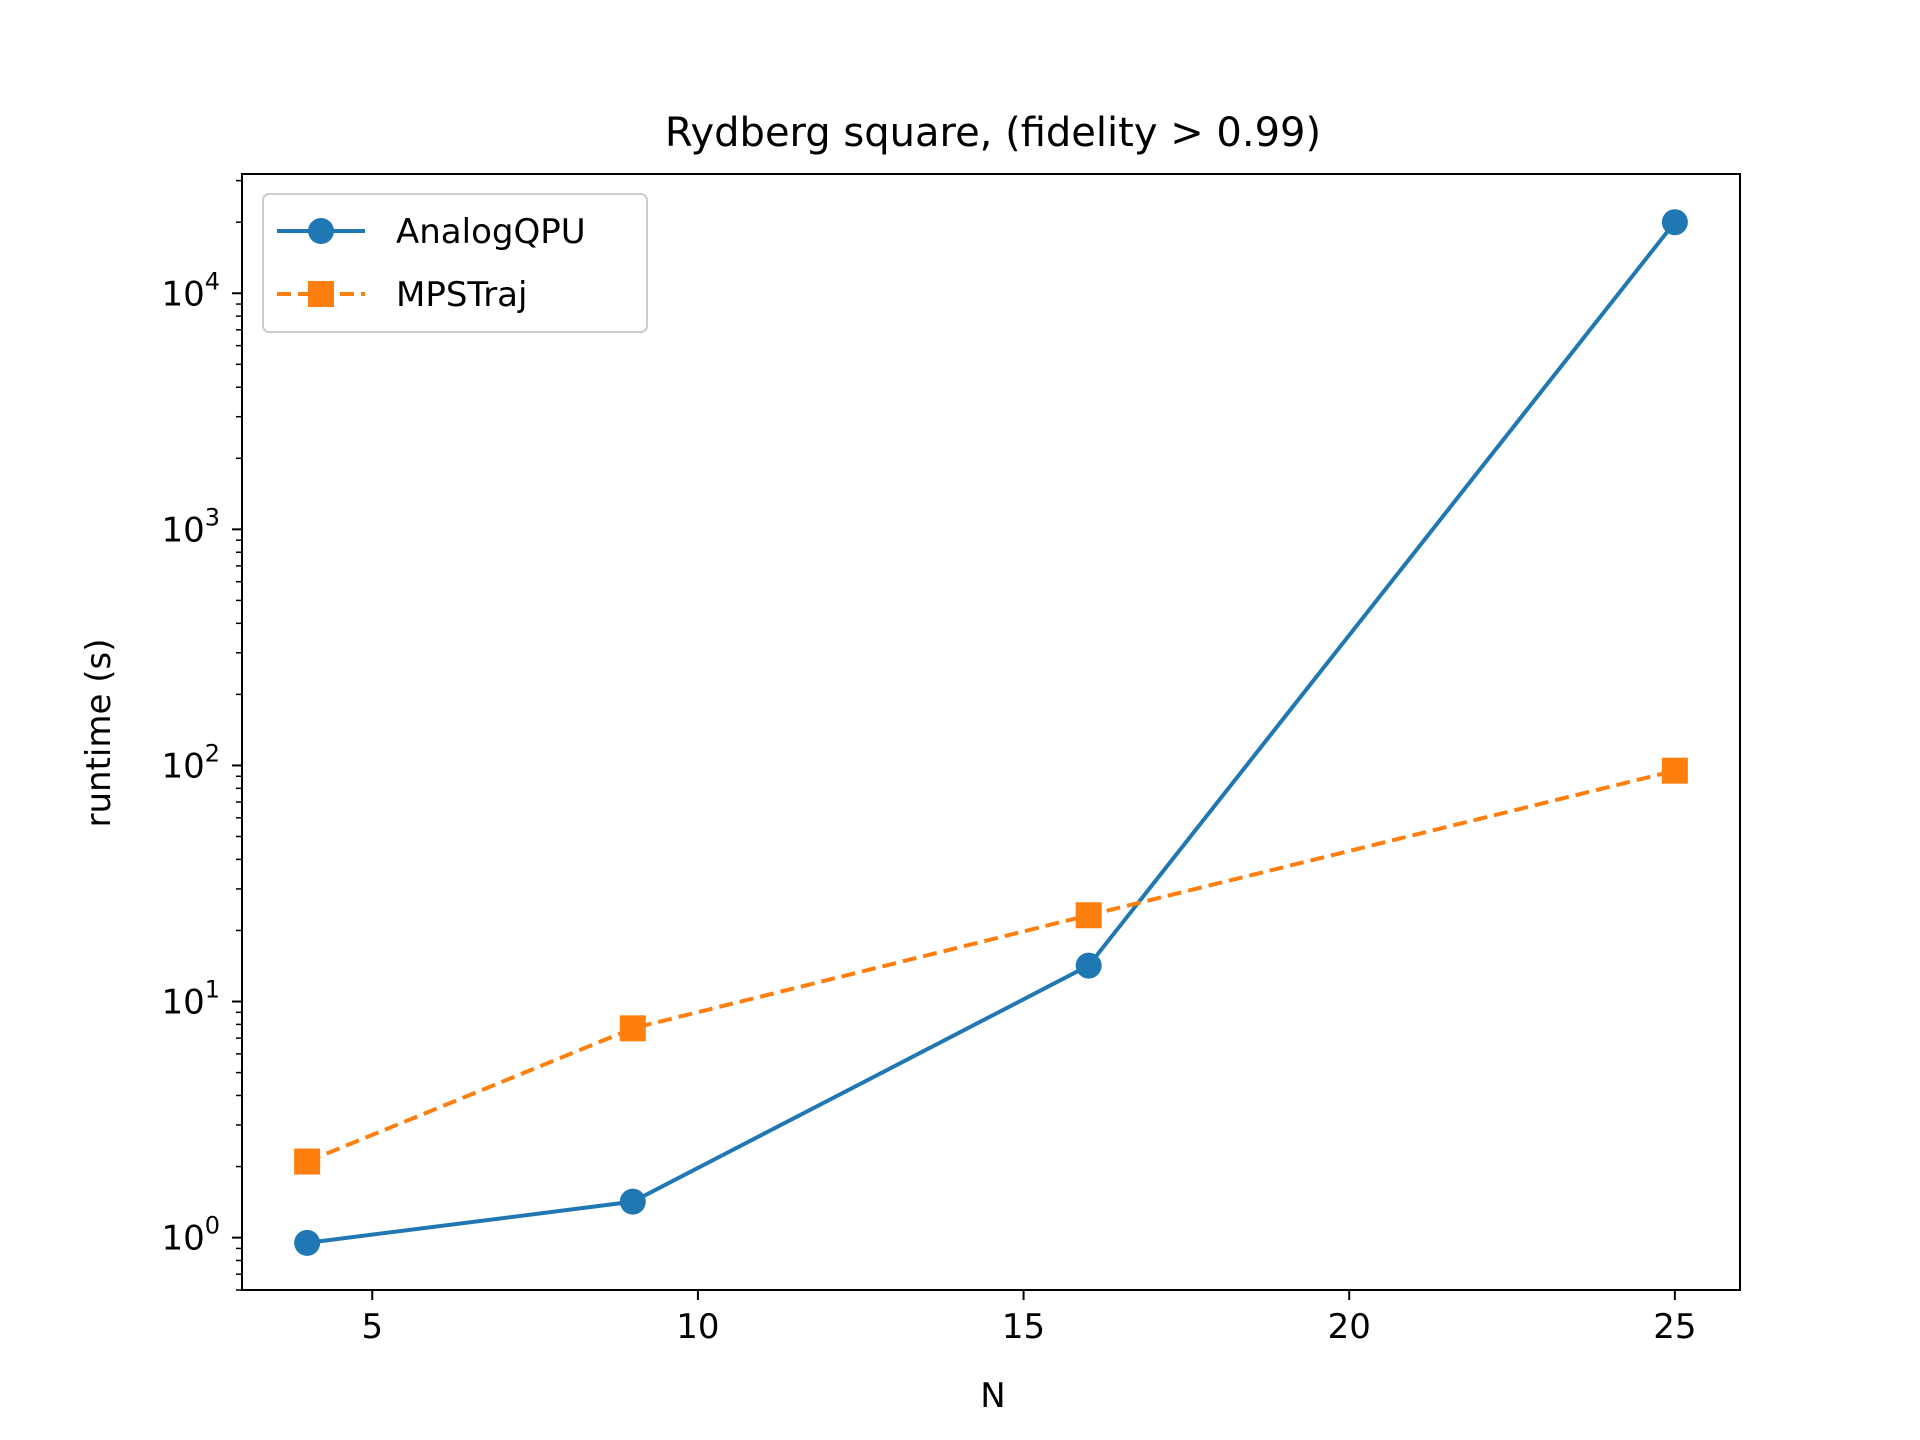 The height and width of the screenshot is (1440, 1920). I want to click on y-tick-label: 10⁰, so click(190, 1235).